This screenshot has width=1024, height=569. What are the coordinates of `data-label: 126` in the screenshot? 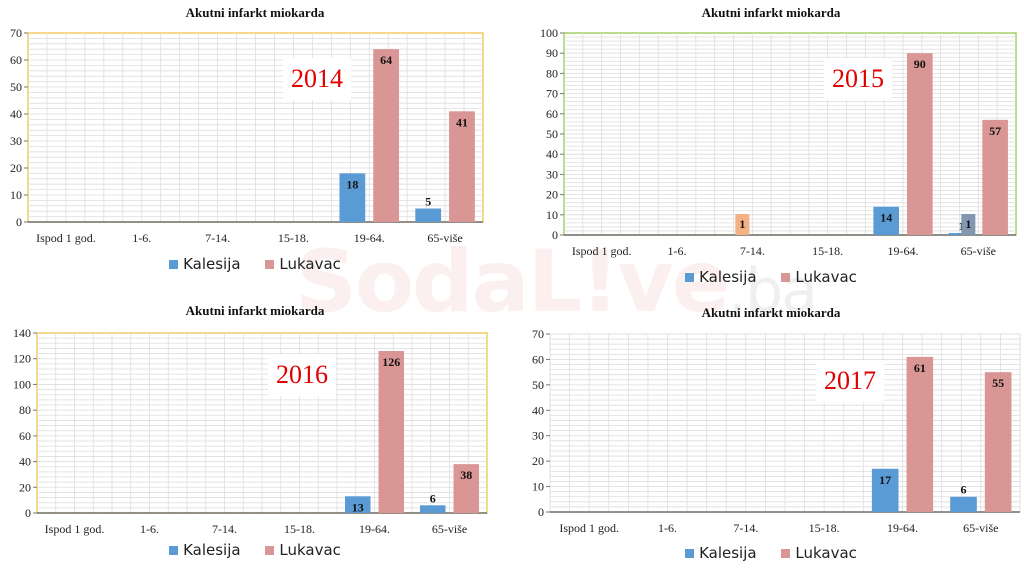 It's located at (391, 362).